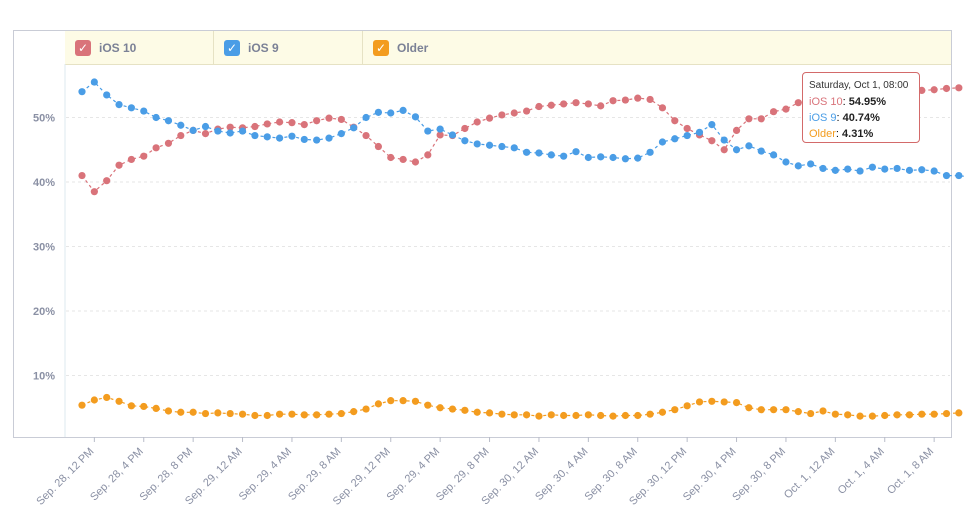 This screenshot has width=964, height=514. Describe the element at coordinates (288, 47) in the screenshot. I see `legend-item-ios9: ✓ iOS 9` at that location.